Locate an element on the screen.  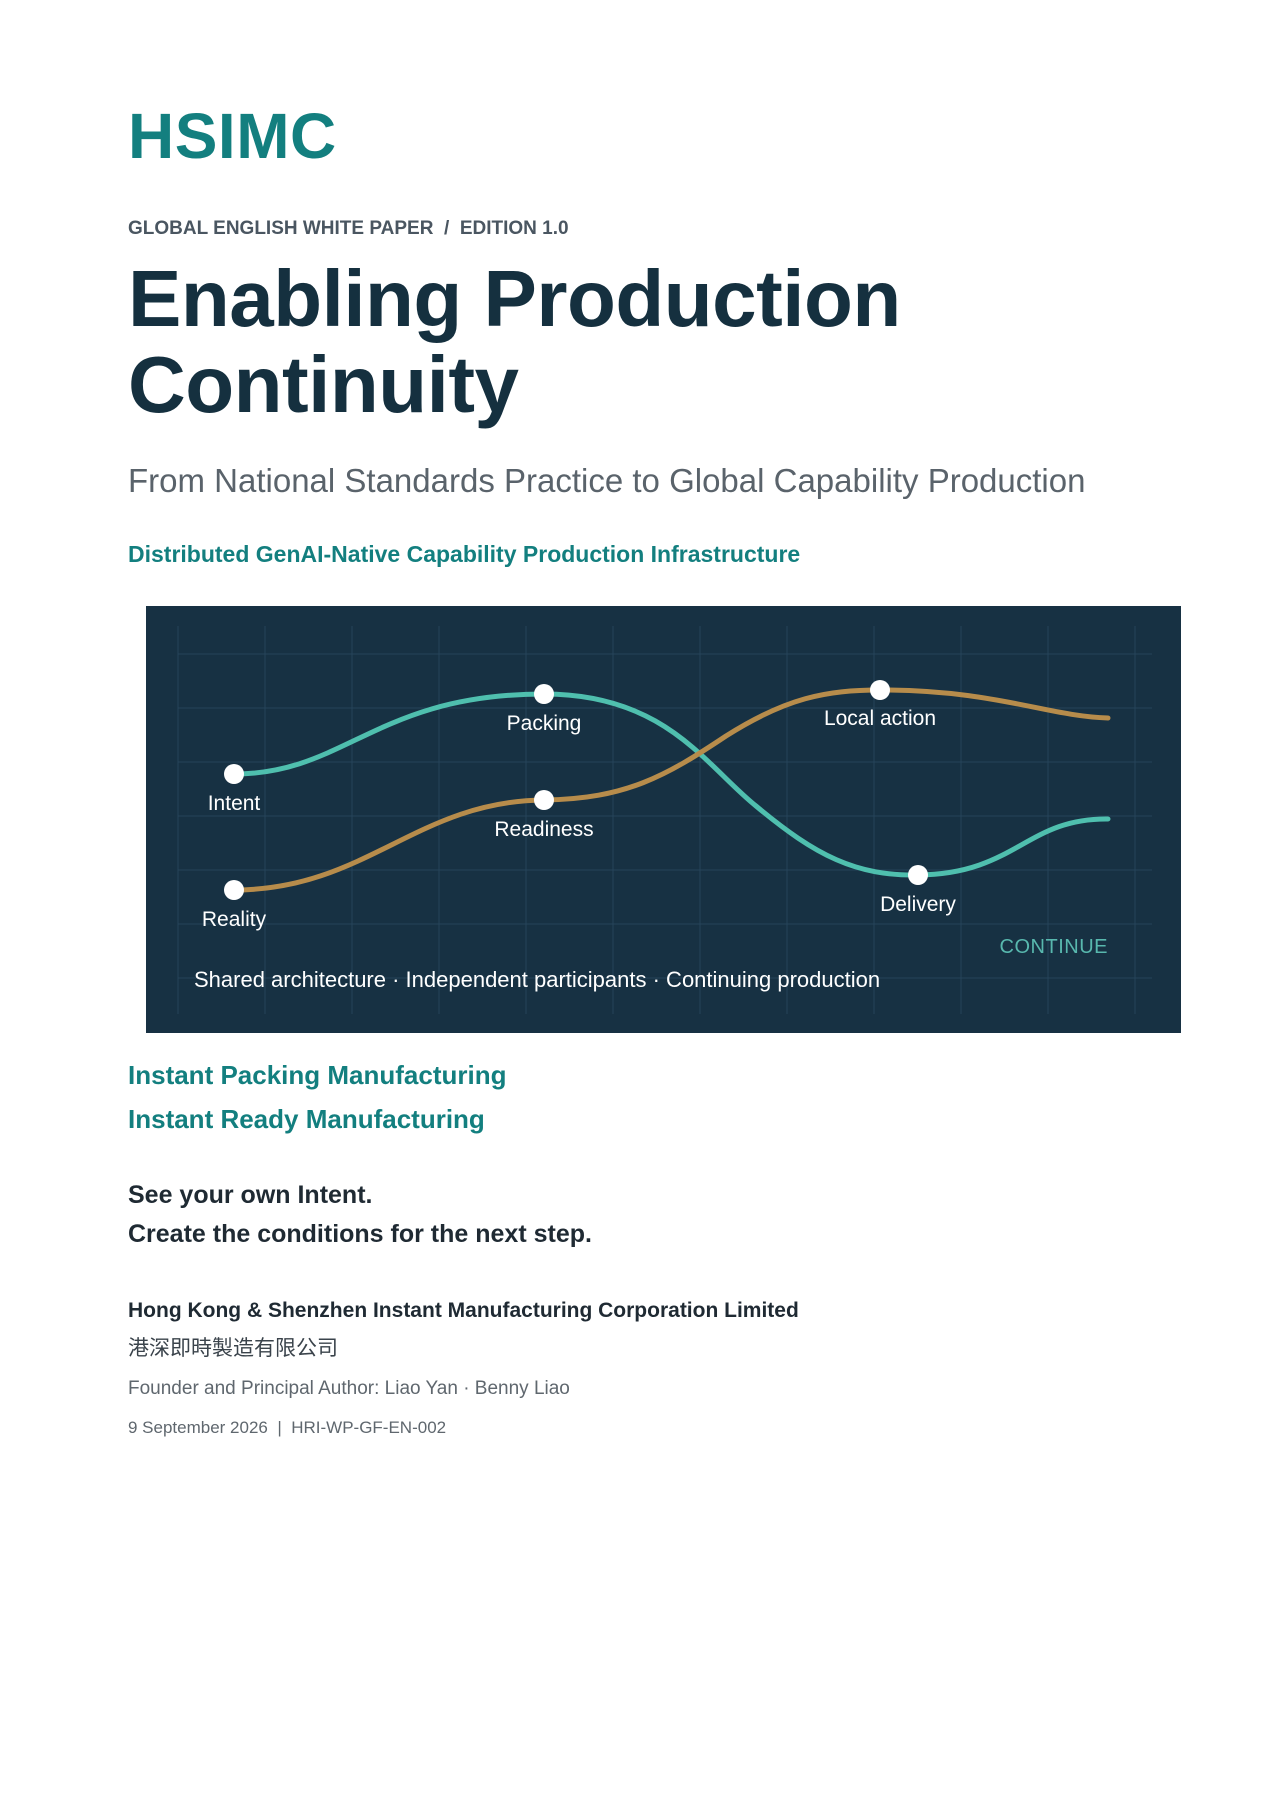
brand-logo: HSIMC is located at coordinates (232, 136).